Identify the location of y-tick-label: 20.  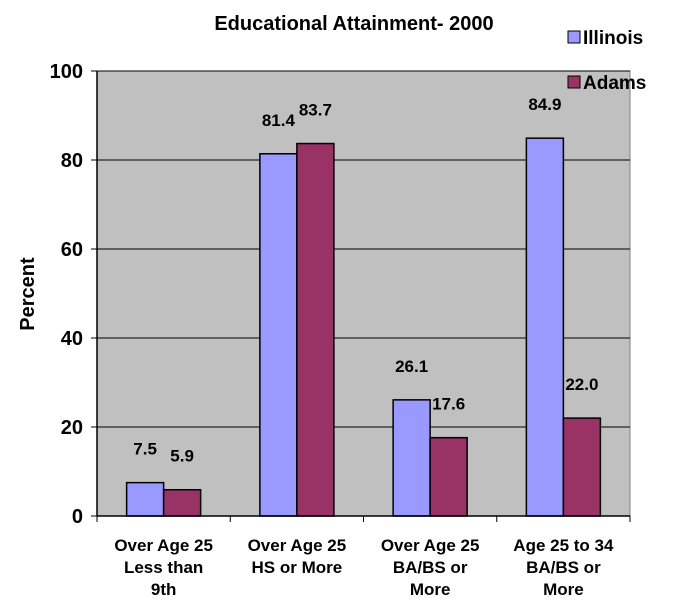
(72, 428).